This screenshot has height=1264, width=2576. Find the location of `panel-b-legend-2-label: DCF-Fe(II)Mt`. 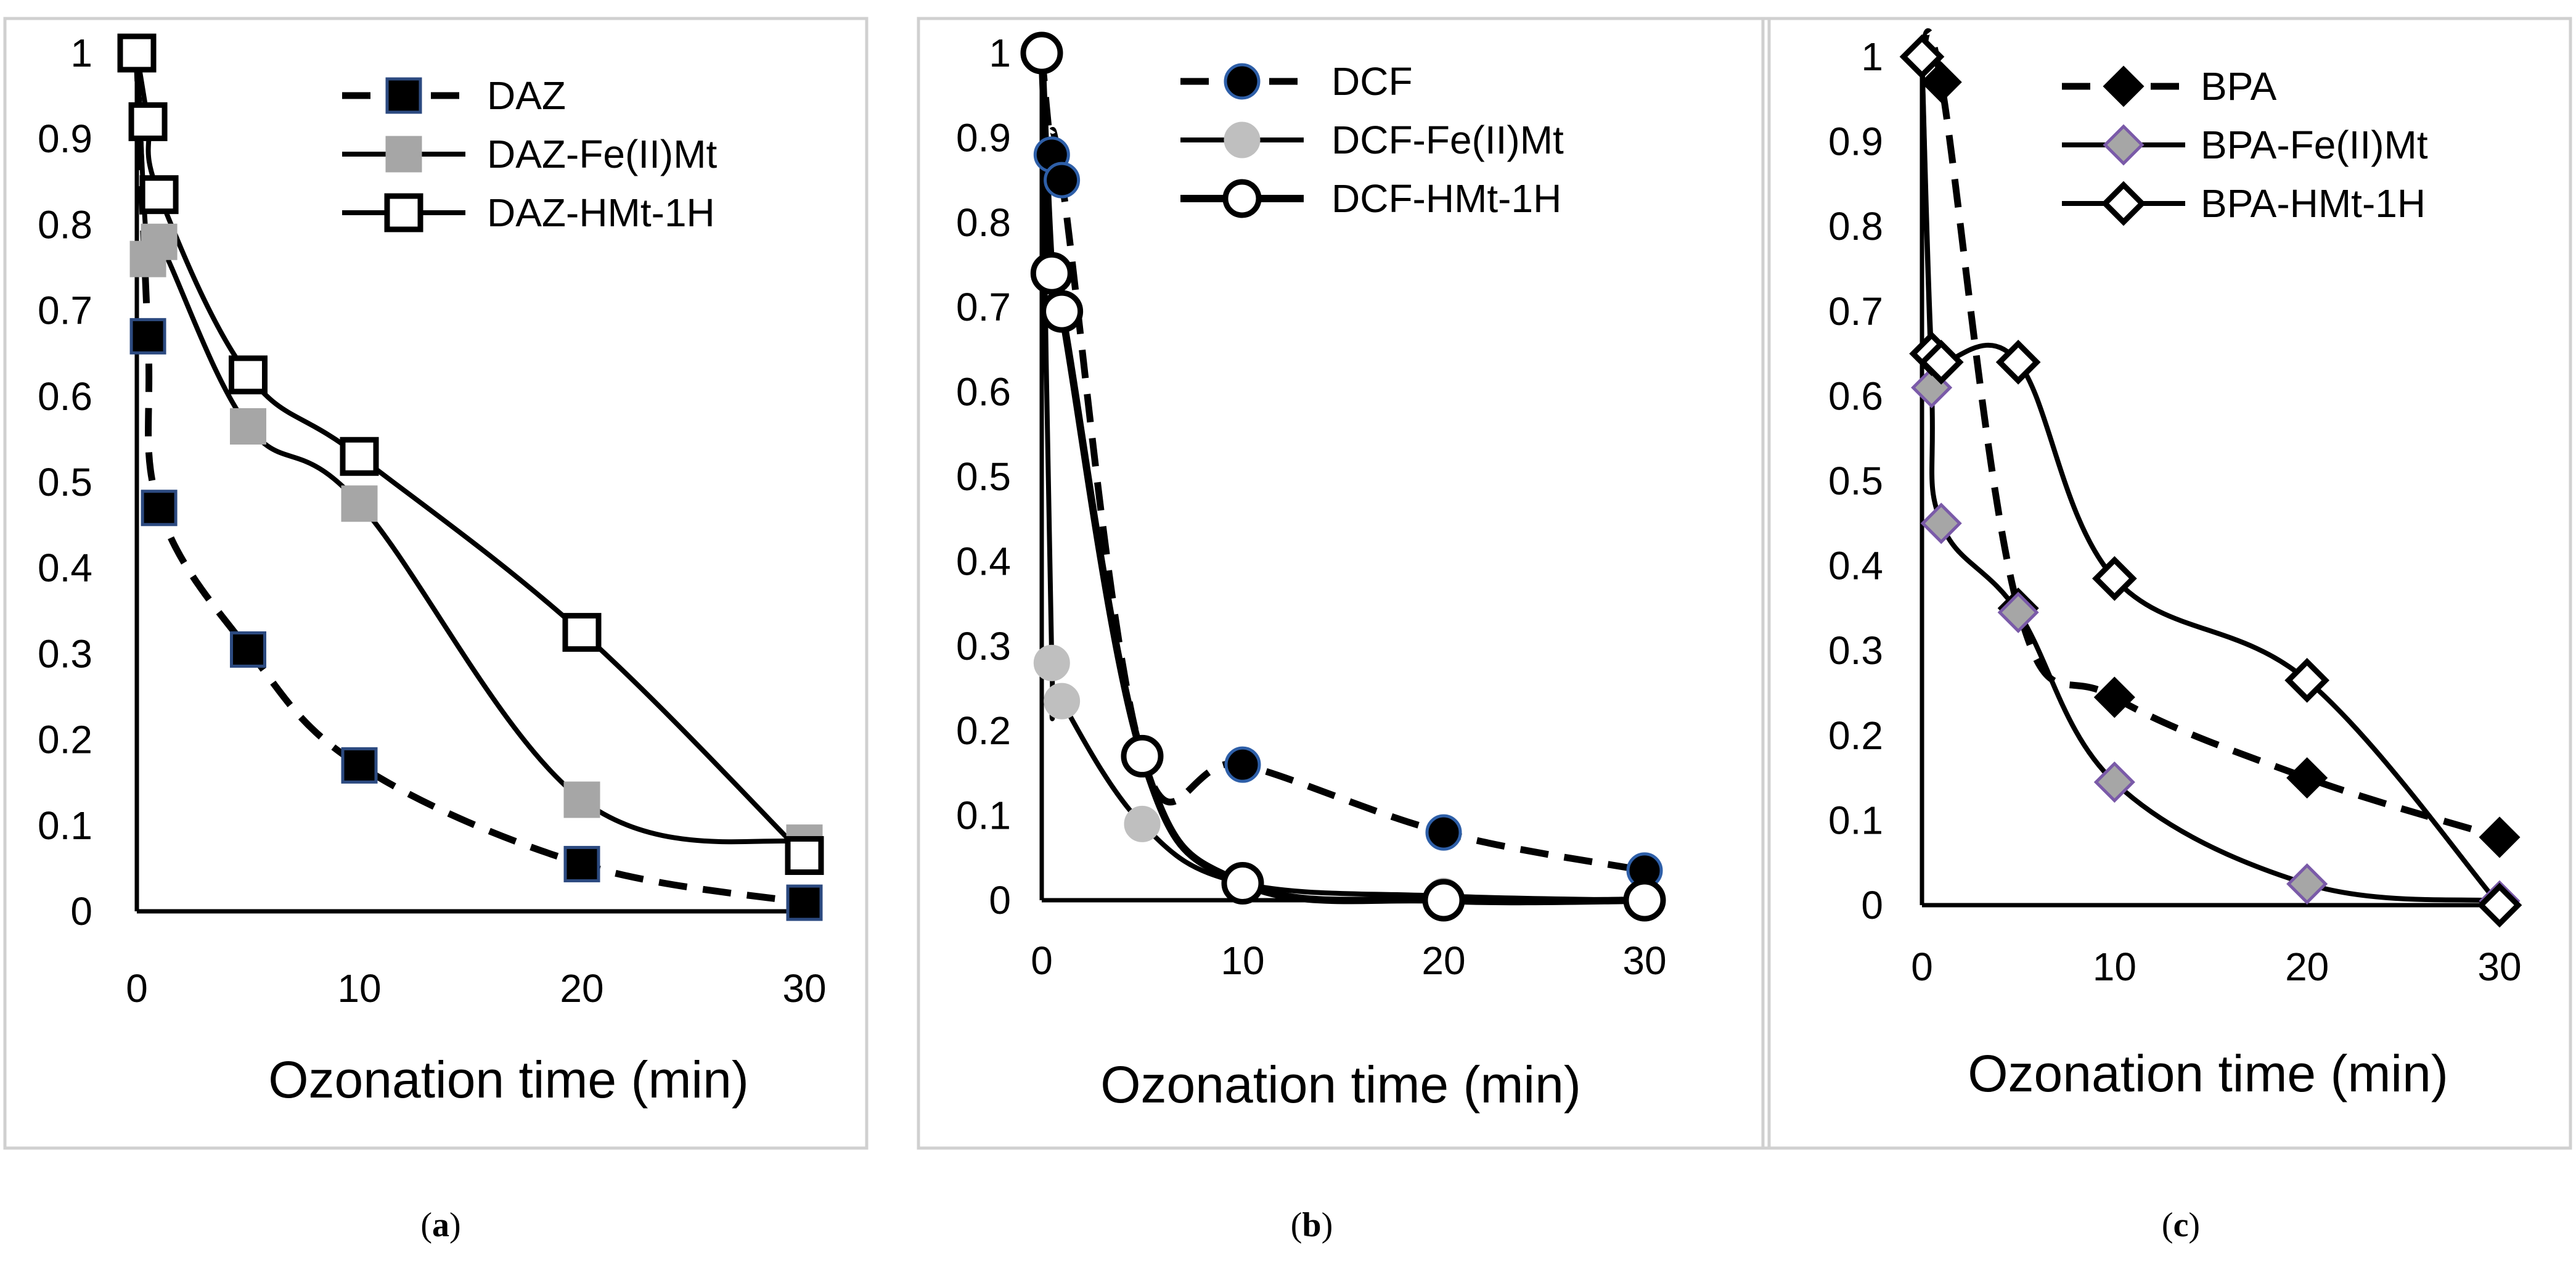

panel-b-legend-2-label: DCF-Fe(II)Mt is located at coordinates (1447, 140).